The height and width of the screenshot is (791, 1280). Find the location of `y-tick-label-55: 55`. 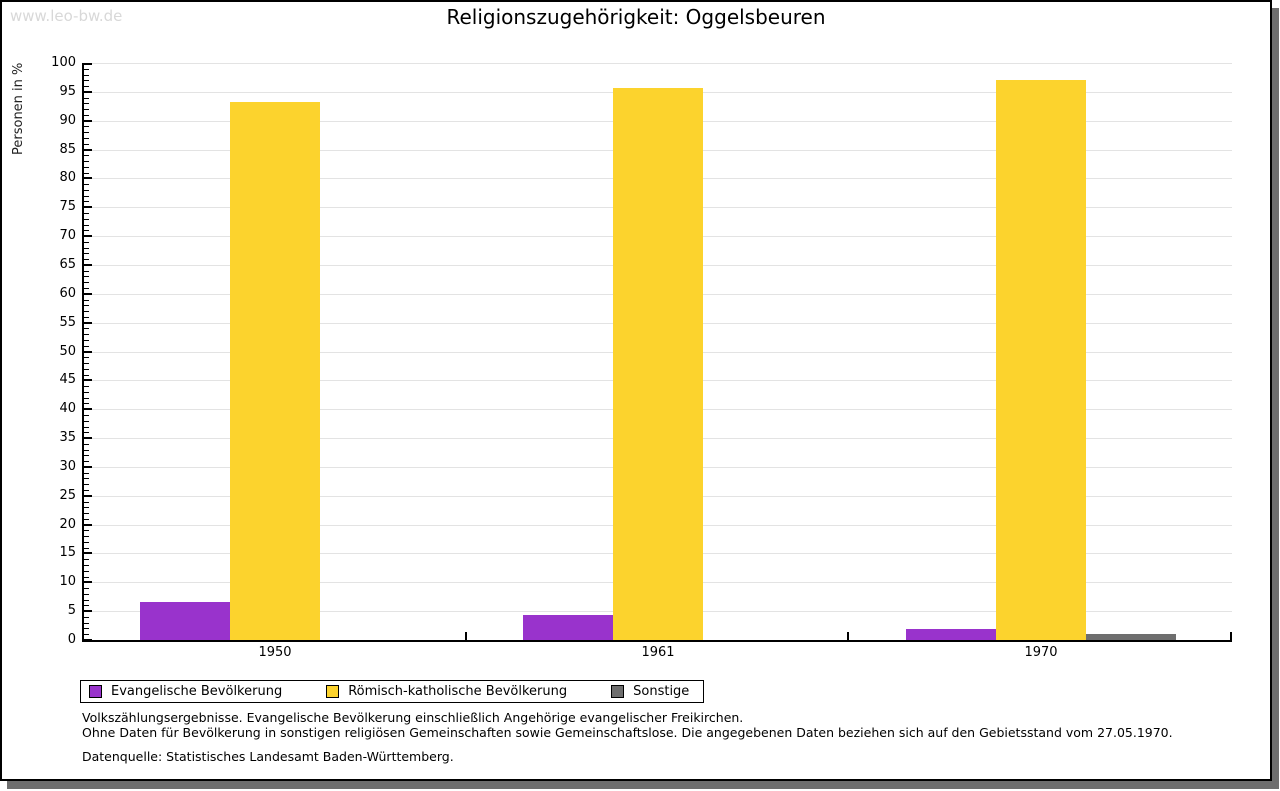

y-tick-label-55: 55 is located at coordinates (67, 322).